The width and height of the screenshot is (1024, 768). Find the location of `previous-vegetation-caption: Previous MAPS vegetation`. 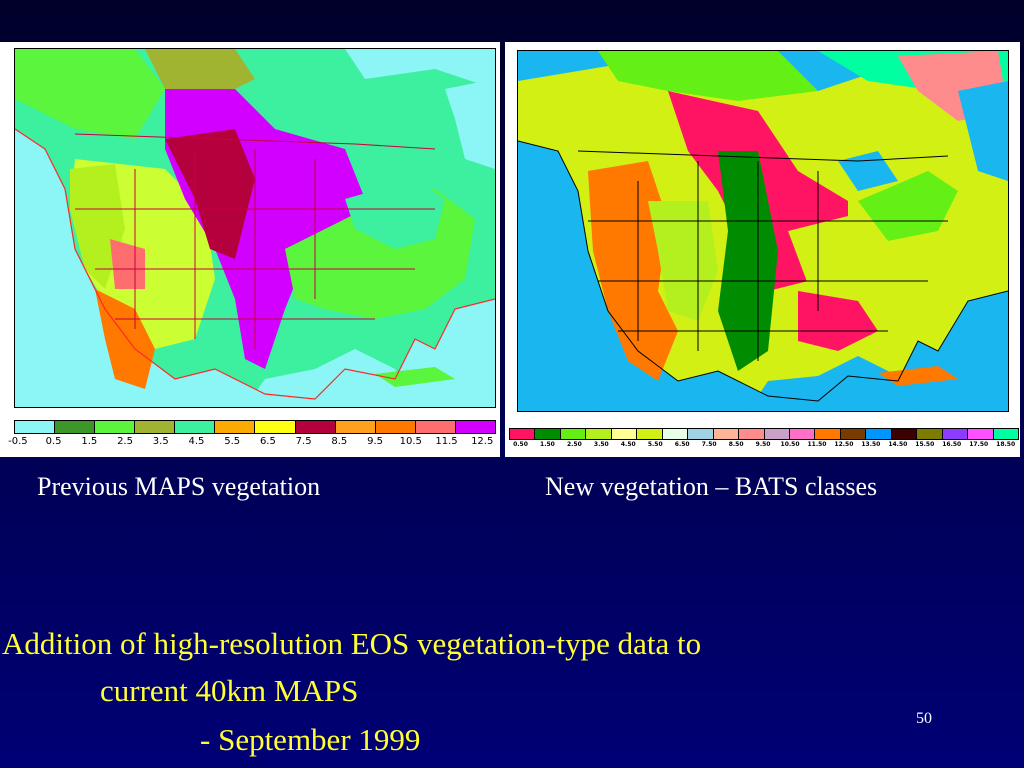

previous-vegetation-caption: Previous MAPS vegetation is located at coordinates (179, 486).